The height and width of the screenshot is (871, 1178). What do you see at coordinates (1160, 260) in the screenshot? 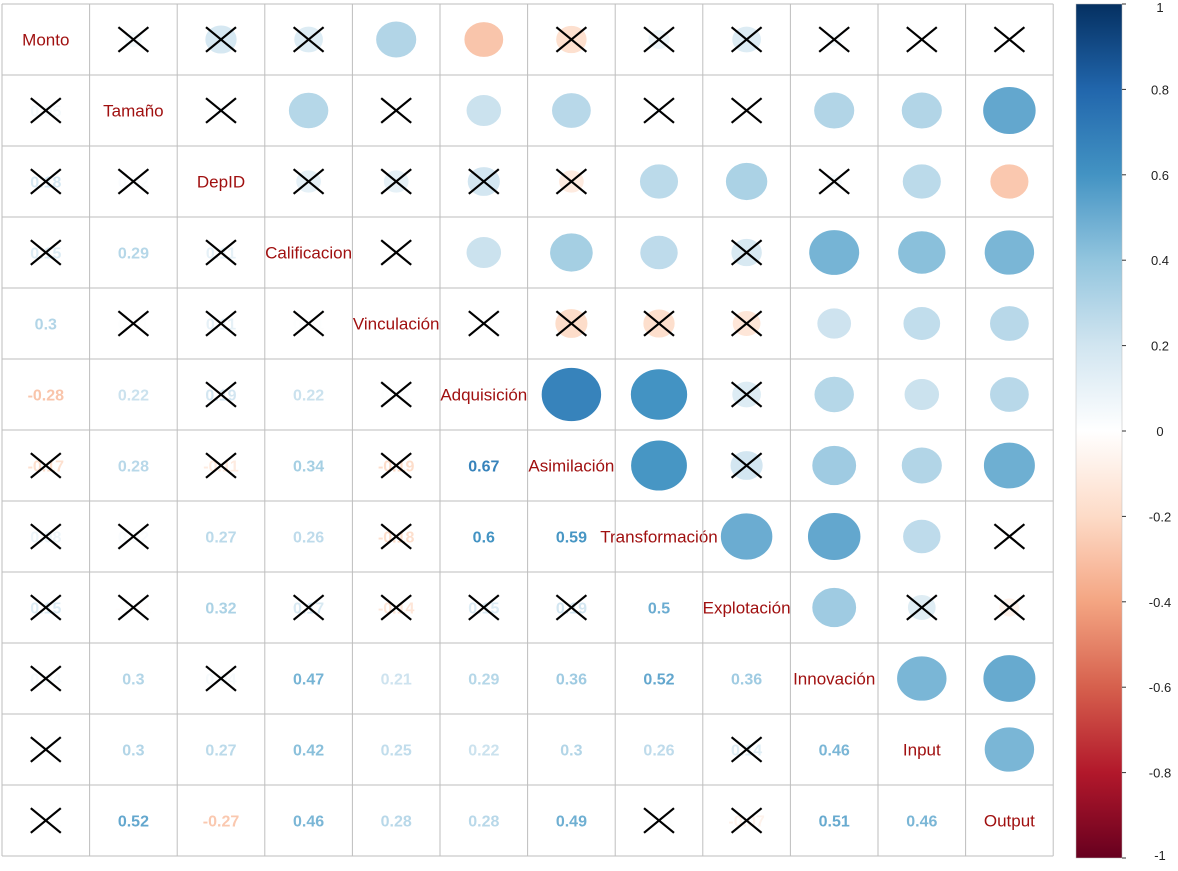
I see `colorbar-tick-label: 0.4` at bounding box center [1160, 260].